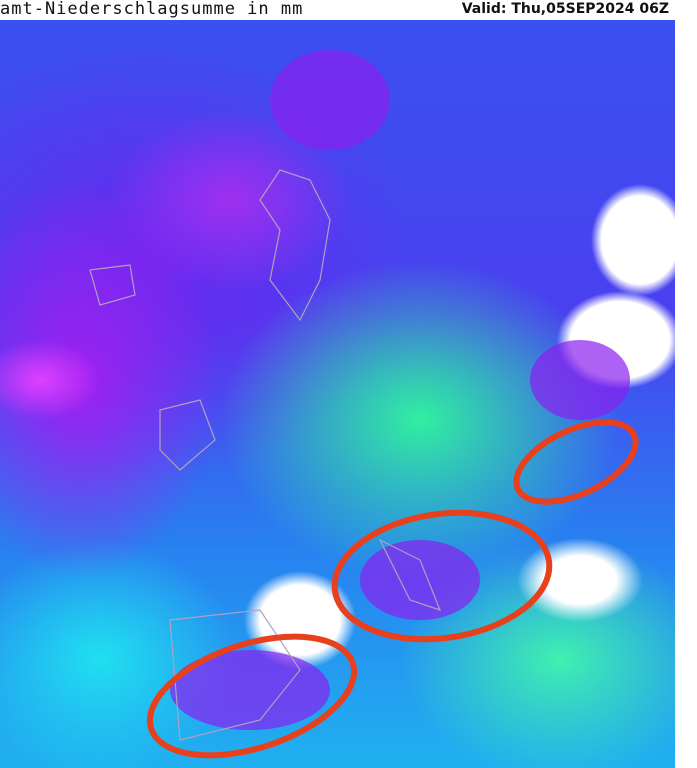  Describe the element at coordinates (686, 384) in the screenshot. I see `right-margin` at that location.